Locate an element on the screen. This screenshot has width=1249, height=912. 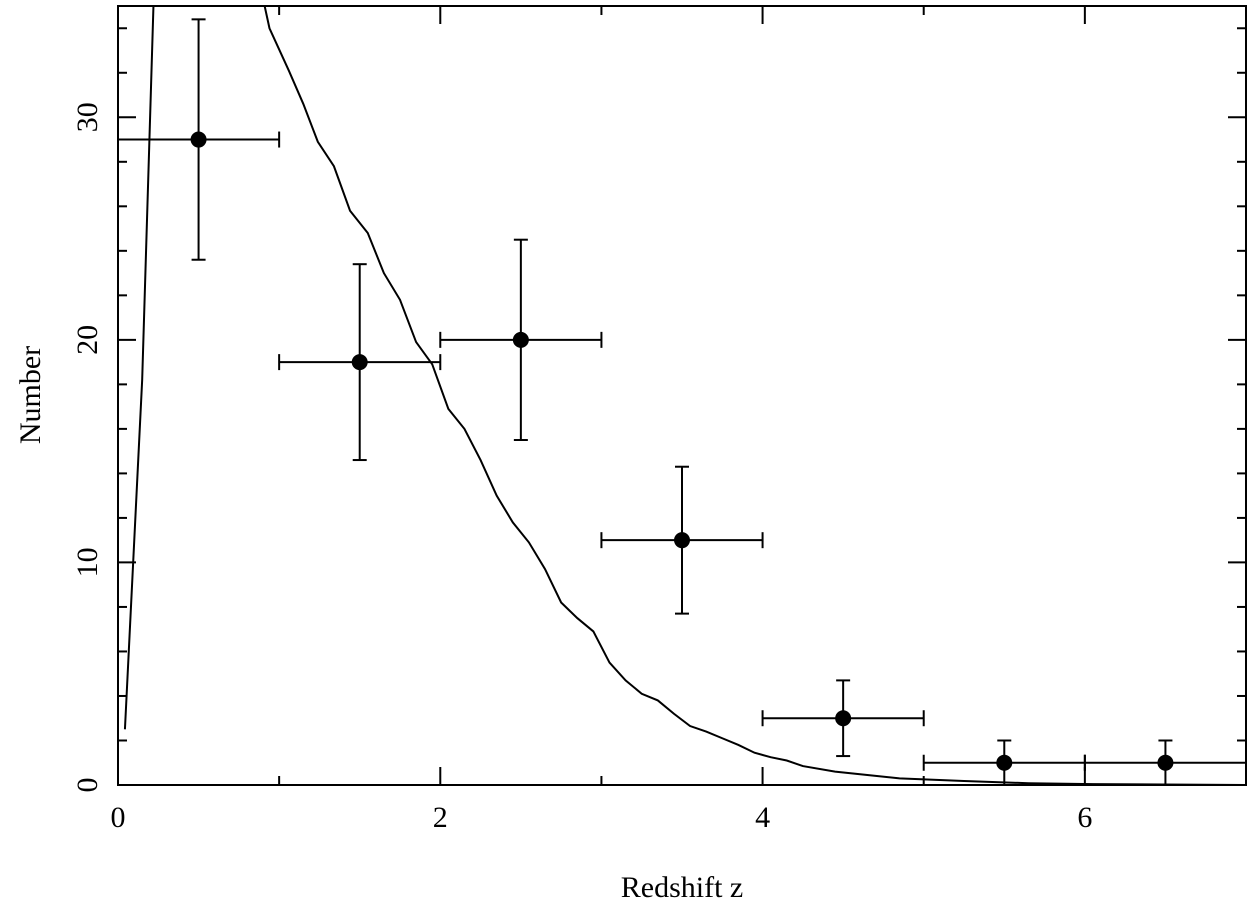
x-tick-label: 0 is located at coordinates (118, 817).